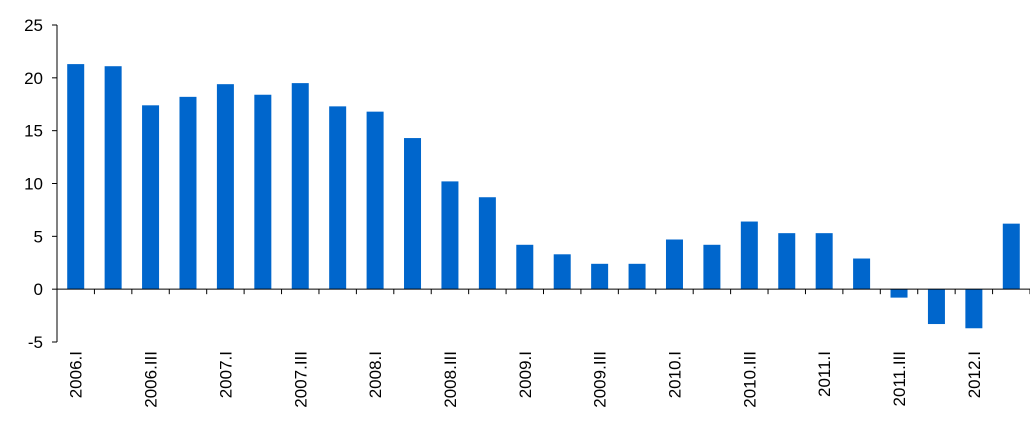 The image size is (1030, 429). Describe the element at coordinates (974, 374) in the screenshot. I see `x-tick-label: 2012.I` at that location.